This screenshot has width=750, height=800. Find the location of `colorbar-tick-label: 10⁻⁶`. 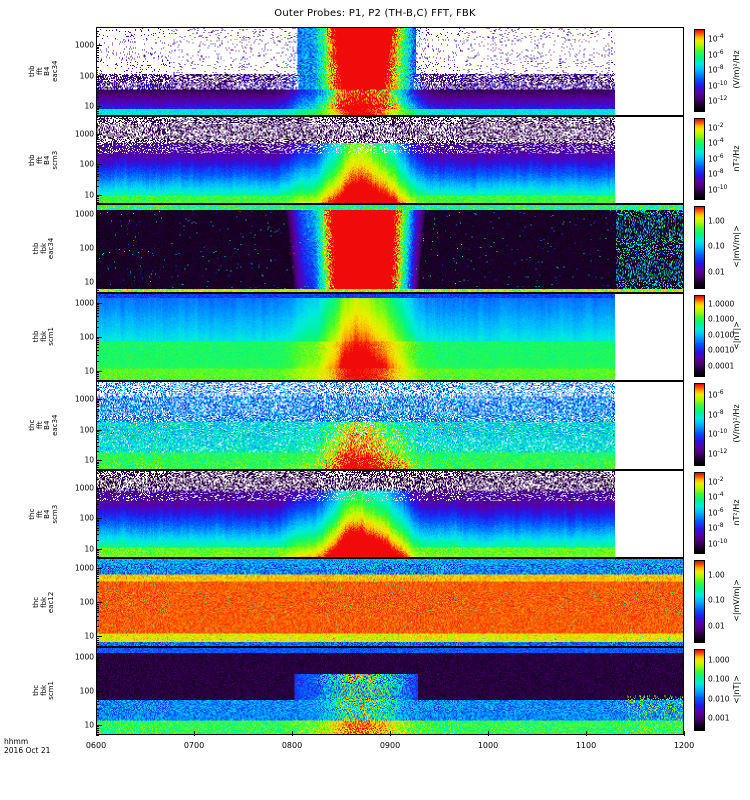

colorbar-tick-label: 10⁻⁶ is located at coordinates (716, 158).